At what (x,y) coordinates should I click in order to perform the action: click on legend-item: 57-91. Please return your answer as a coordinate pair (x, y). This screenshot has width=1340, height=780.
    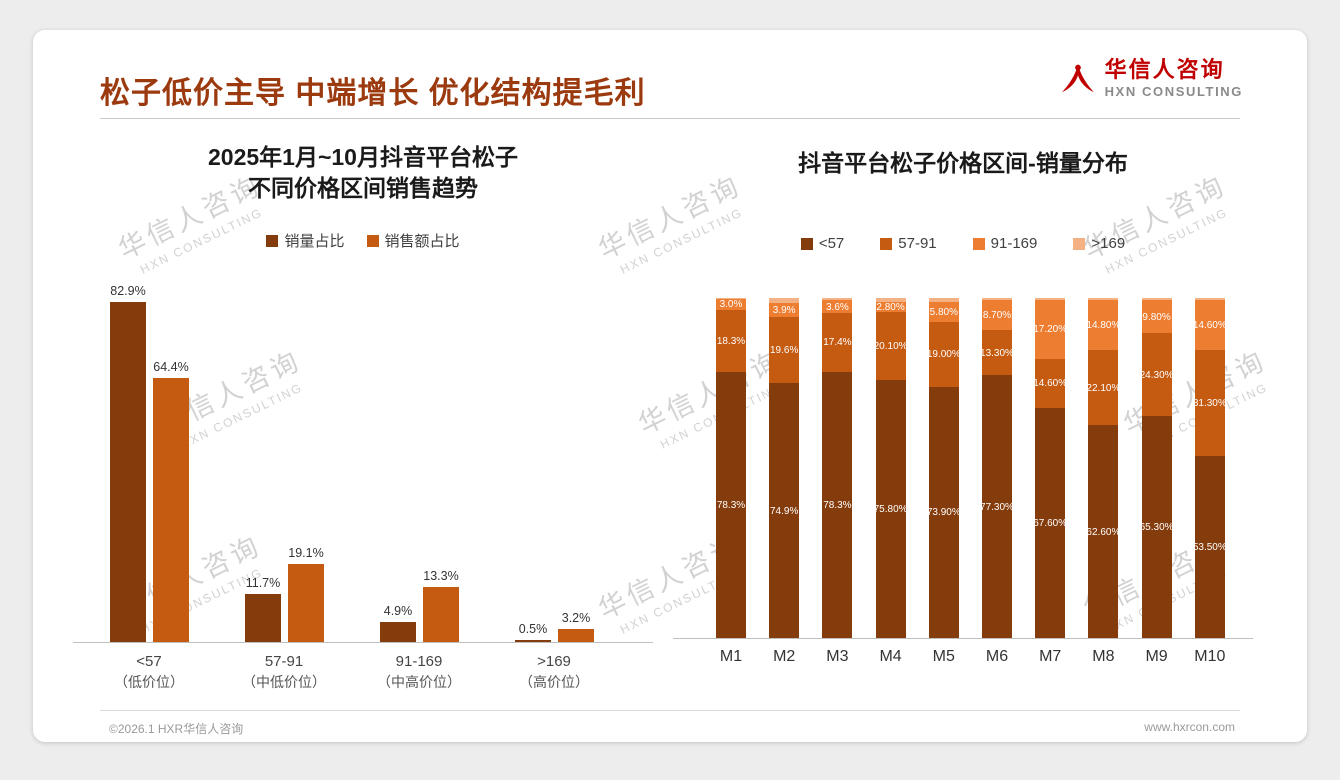
    Looking at the image, I should click on (908, 243).